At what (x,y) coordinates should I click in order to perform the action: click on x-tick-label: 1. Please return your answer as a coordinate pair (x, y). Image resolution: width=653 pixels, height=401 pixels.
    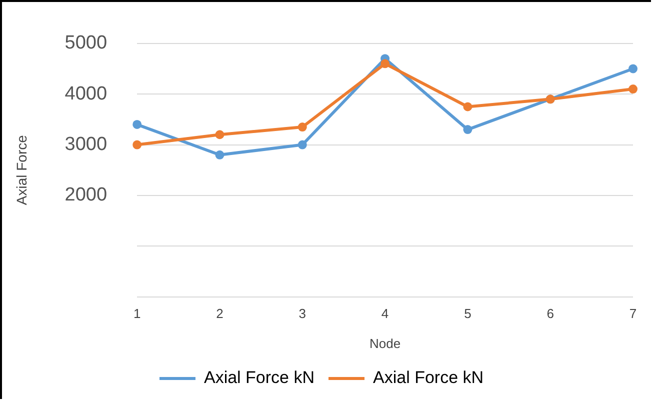
    Looking at the image, I should click on (137, 314).